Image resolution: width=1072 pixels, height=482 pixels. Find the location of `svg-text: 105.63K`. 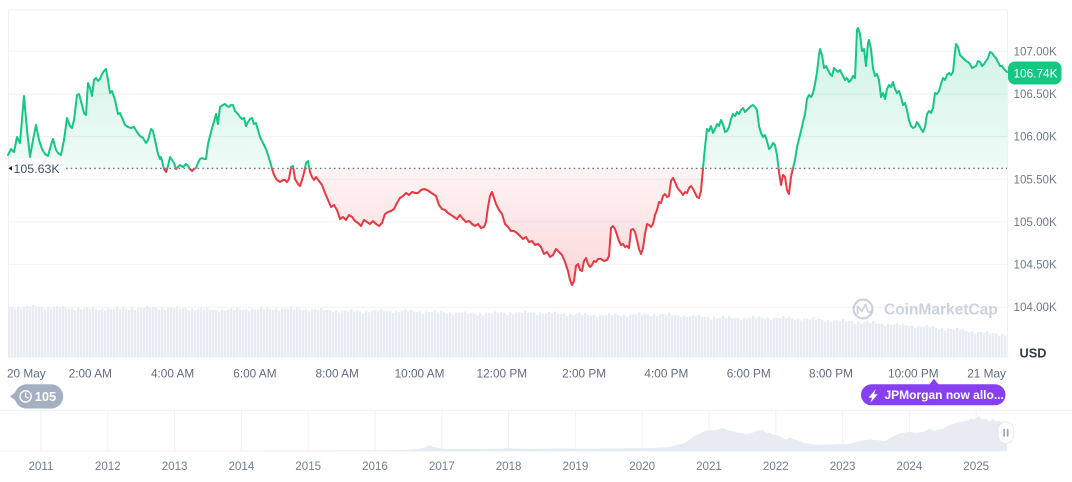

svg-text: 105.63K is located at coordinates (37, 169).